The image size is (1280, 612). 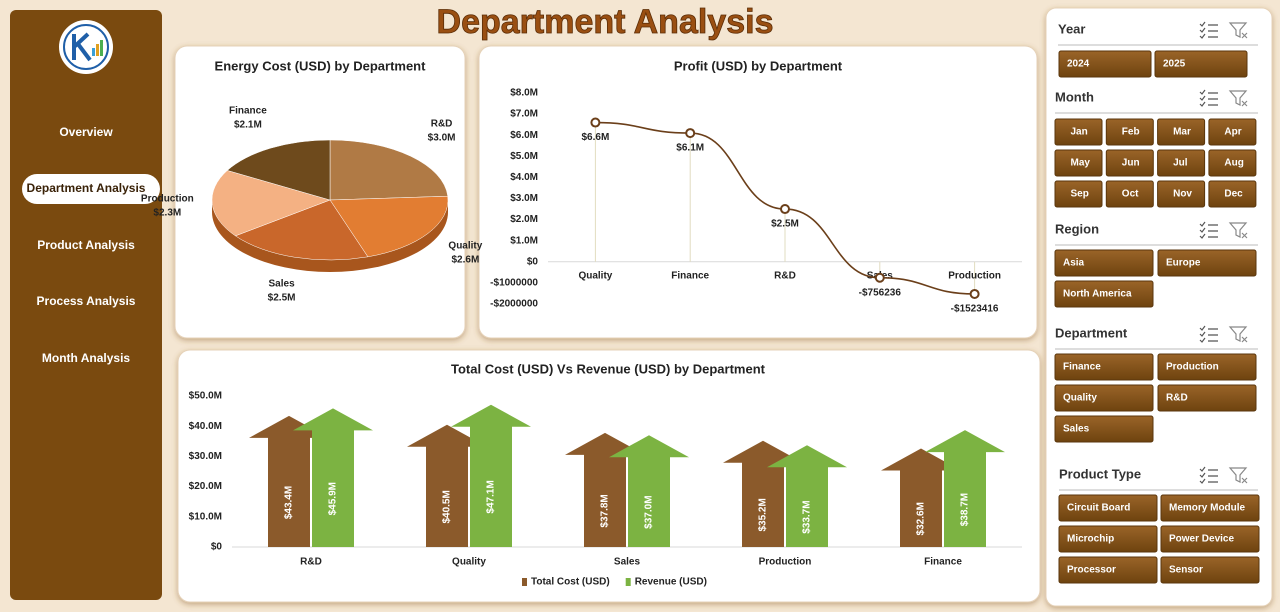 What do you see at coordinates (1177, 398) in the screenshot?
I see `slicer-button-label: R&D` at bounding box center [1177, 398].